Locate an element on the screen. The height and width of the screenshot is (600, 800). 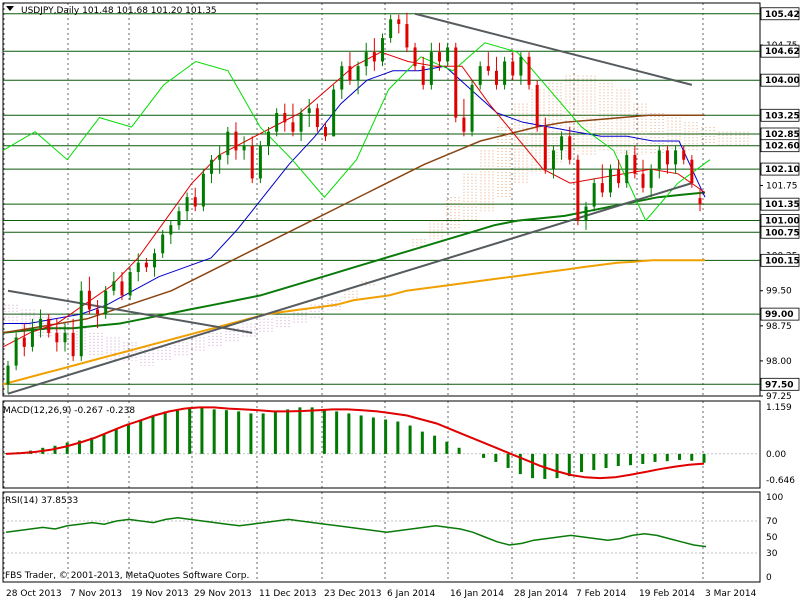
rsi-tick-label: 30 is located at coordinates (772, 554).